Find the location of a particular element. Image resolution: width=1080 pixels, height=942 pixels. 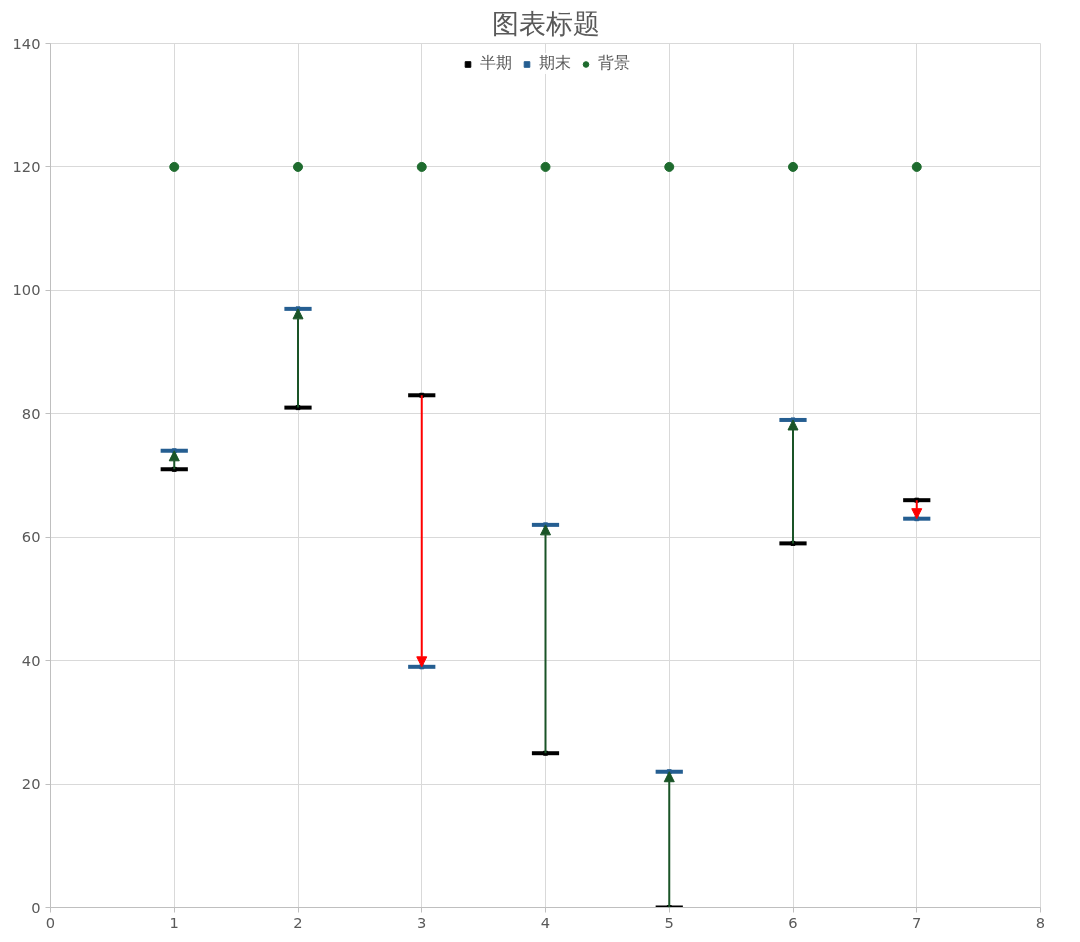

y-tick-label: 80 is located at coordinates (31, 413).